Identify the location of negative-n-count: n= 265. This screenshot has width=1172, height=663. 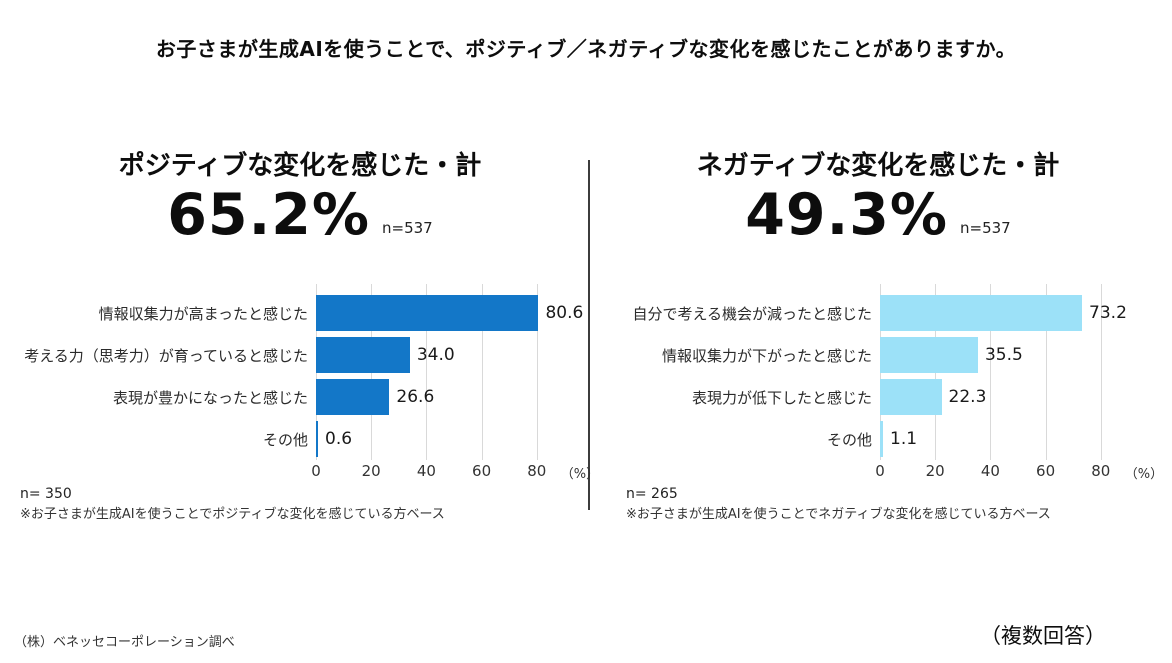
(652, 494).